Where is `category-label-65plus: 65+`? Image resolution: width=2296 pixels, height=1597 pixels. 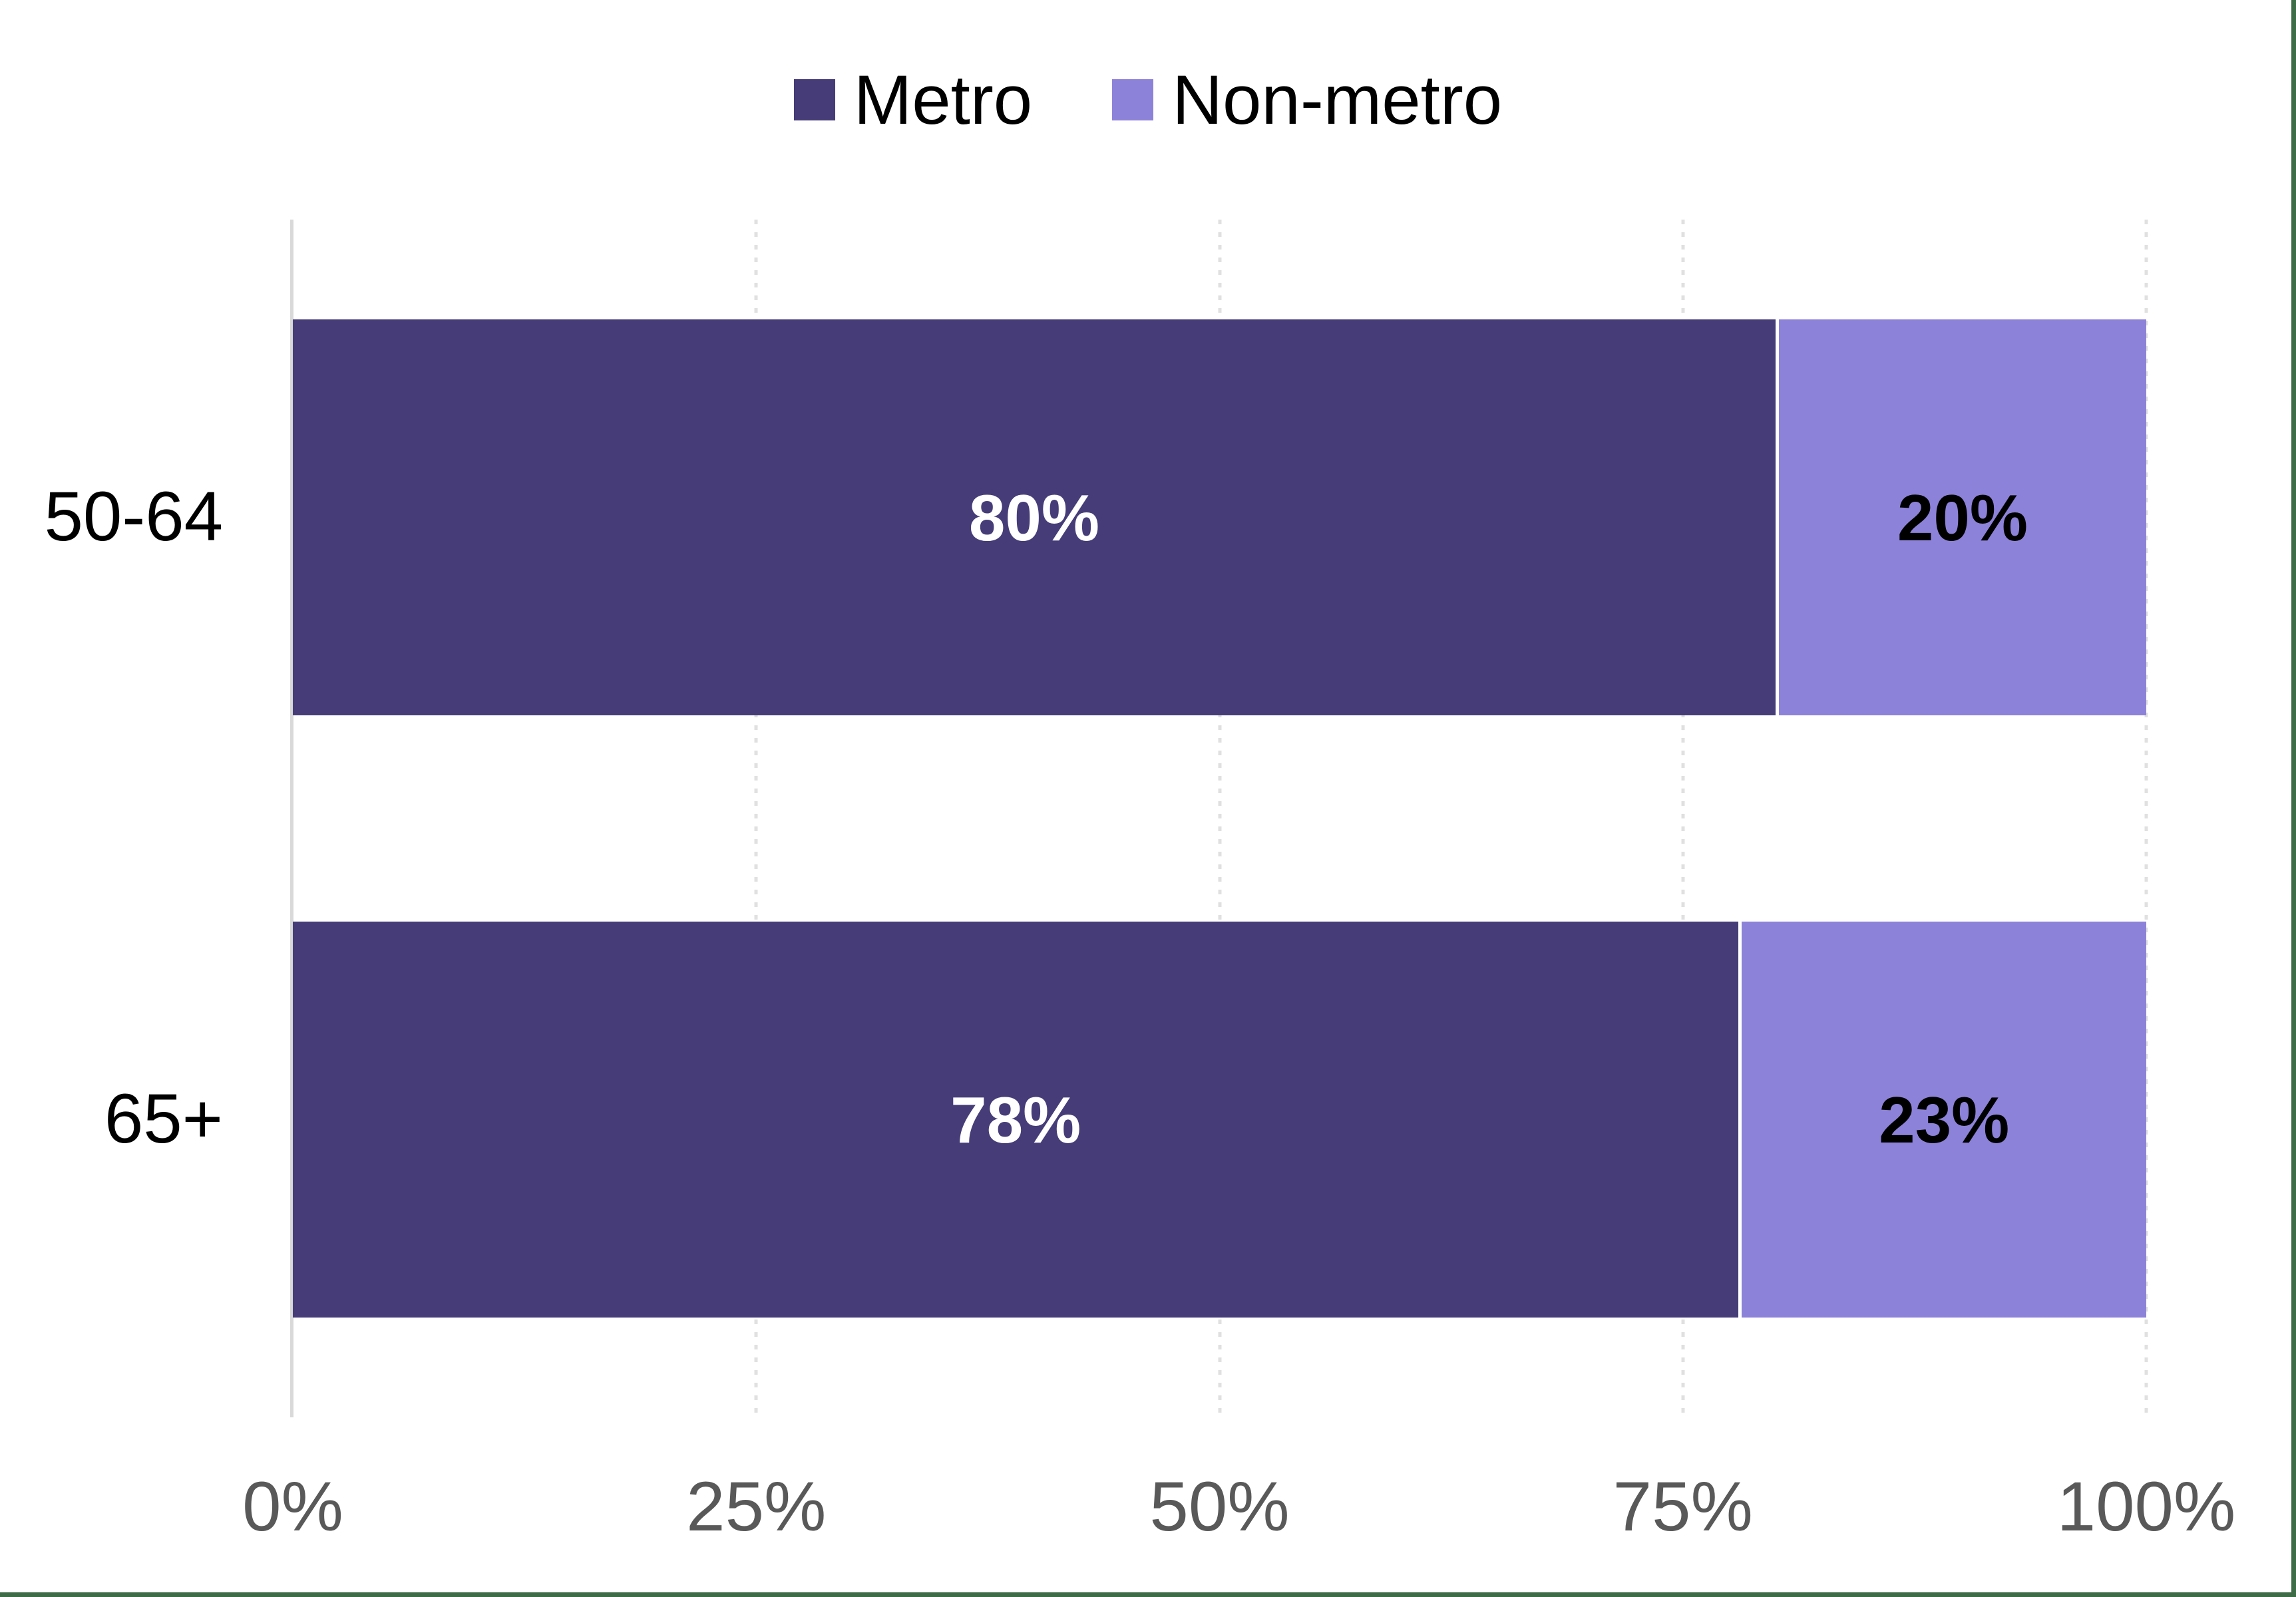 category-label-65plus: 65+ is located at coordinates (163, 1119).